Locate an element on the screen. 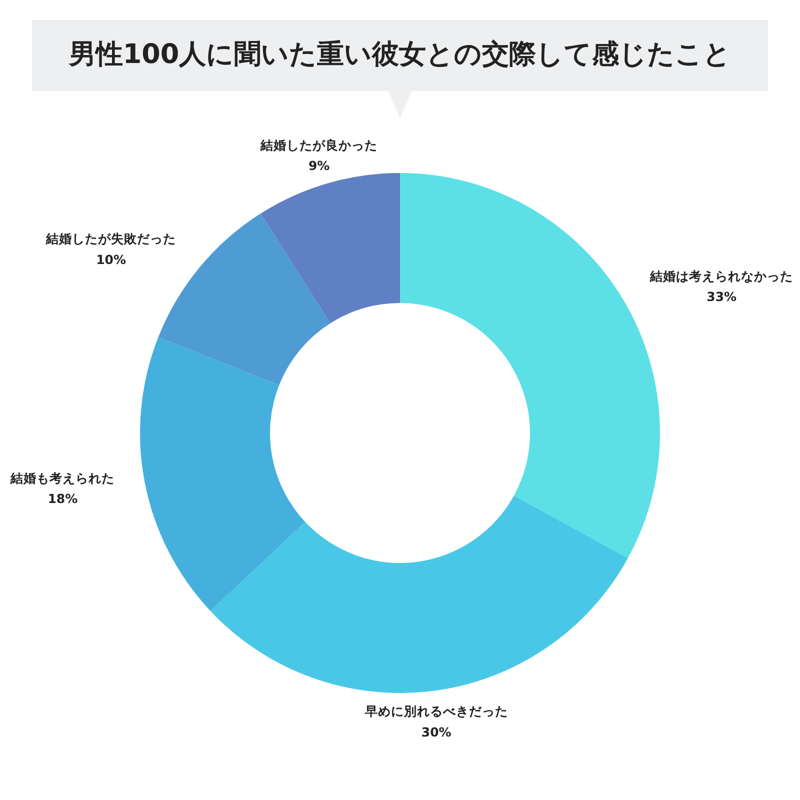 This screenshot has height=800, width=800. data-label: 10% is located at coordinates (111, 259).